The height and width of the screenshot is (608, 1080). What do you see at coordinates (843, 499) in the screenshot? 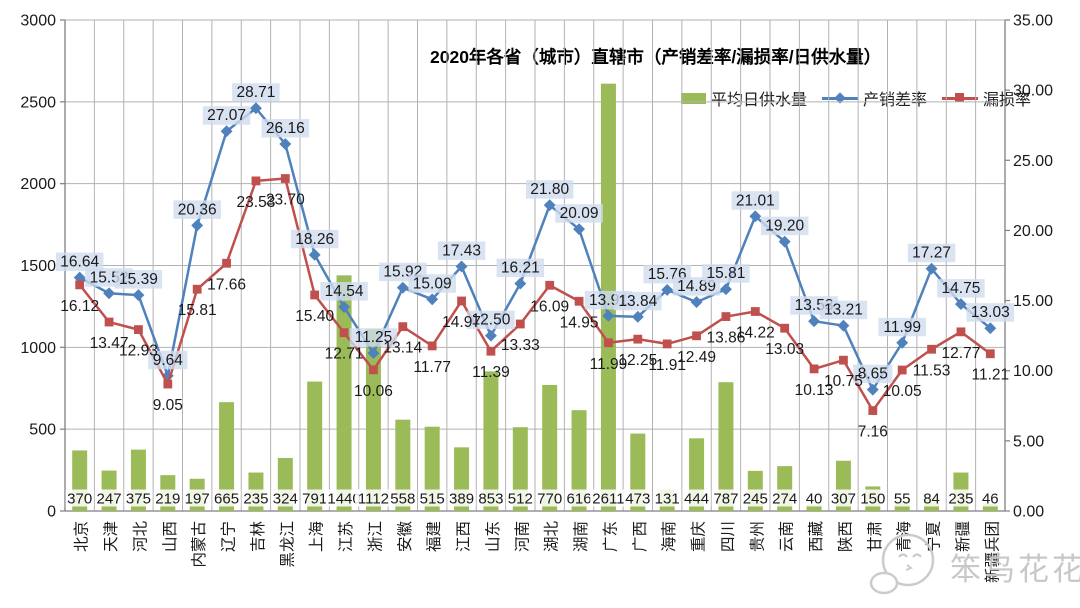
I see `bar-value-label: 307` at bounding box center [843, 499].